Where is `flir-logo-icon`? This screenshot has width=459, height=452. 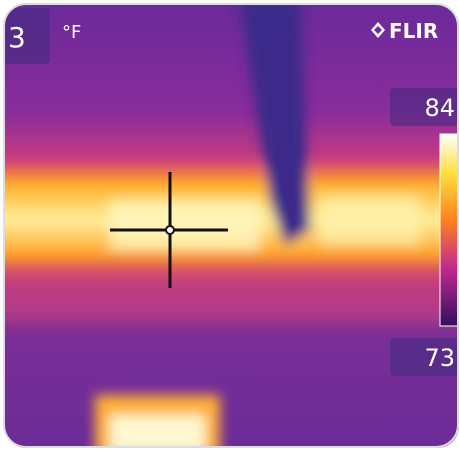 flir-logo-icon is located at coordinates (378, 30).